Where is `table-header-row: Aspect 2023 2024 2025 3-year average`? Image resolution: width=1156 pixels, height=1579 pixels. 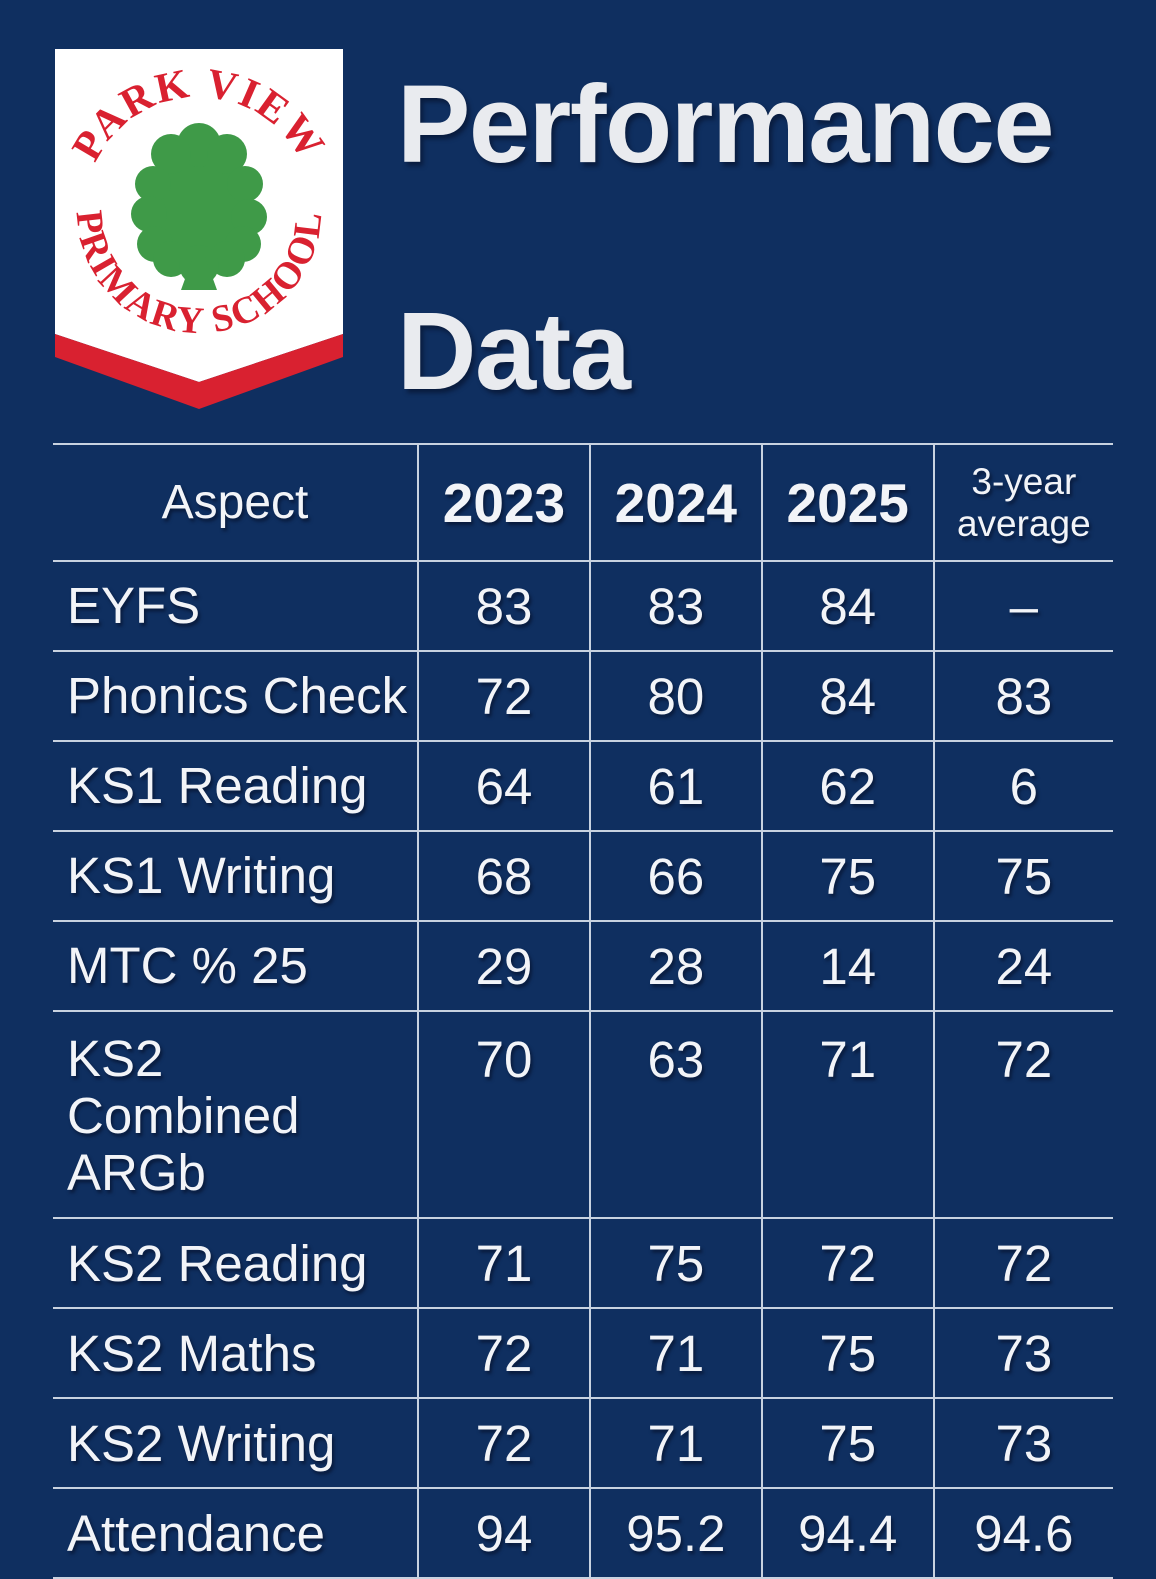 table-header-row: Aspect 2023 2024 2025 3-year average is located at coordinates (583, 502).